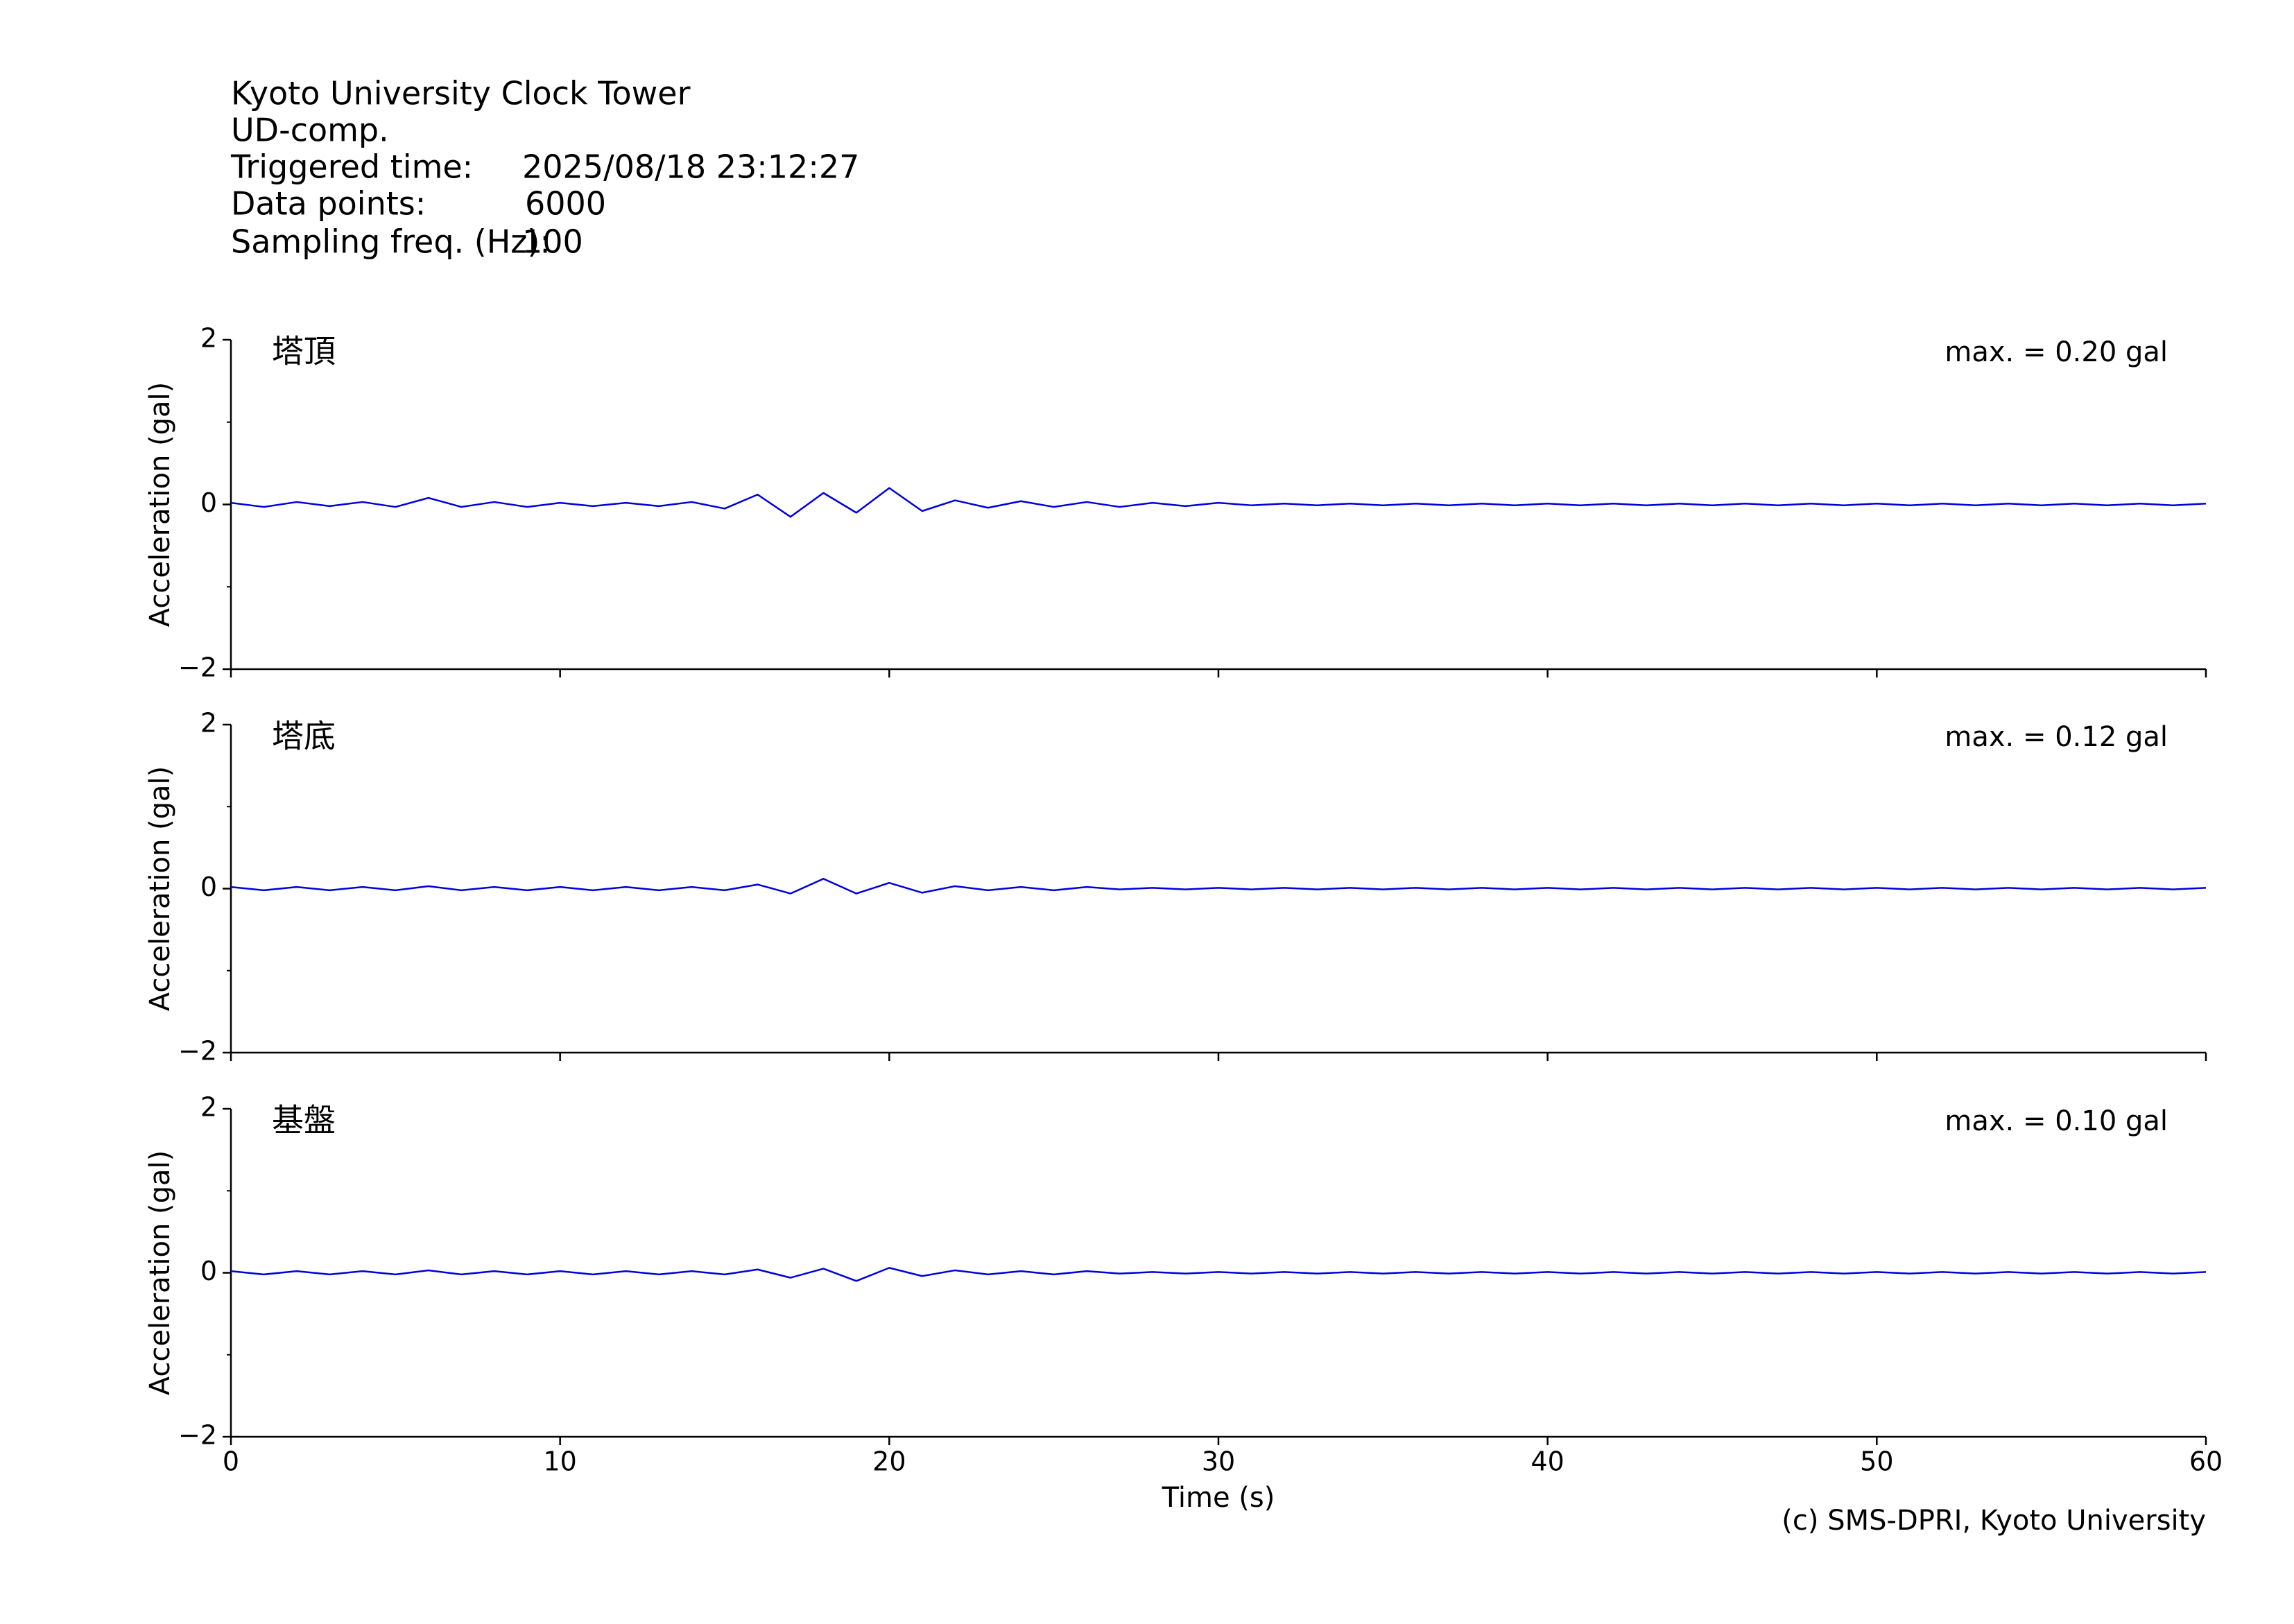 The image size is (2294, 1624). Describe the element at coordinates (2206, 1462) in the screenshot. I see `x-tick-label: 60` at that location.